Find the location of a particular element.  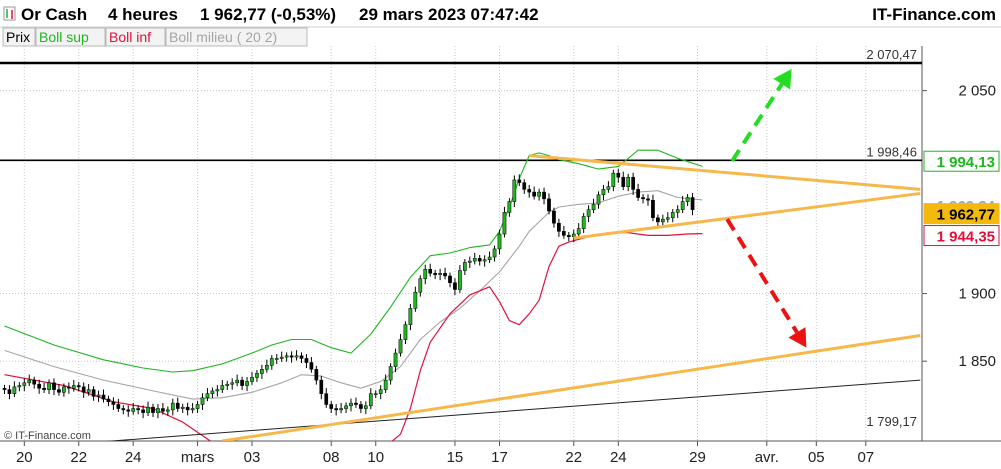

chart-type-icon is located at coordinates (9, 13).